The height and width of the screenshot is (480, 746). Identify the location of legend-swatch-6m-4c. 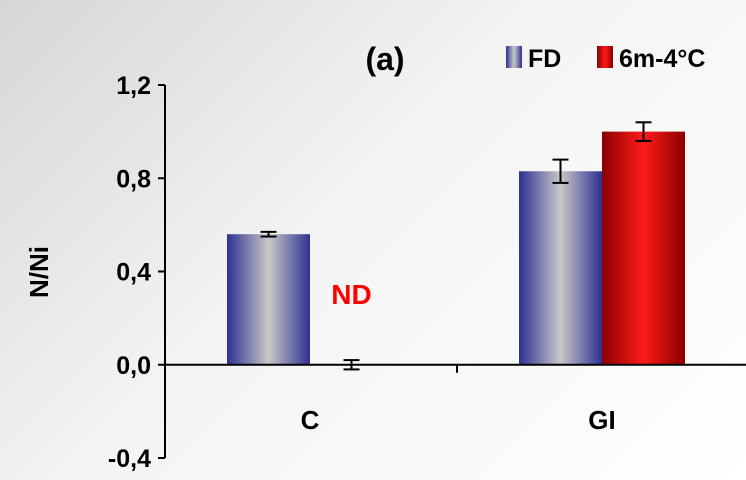
(605, 57).